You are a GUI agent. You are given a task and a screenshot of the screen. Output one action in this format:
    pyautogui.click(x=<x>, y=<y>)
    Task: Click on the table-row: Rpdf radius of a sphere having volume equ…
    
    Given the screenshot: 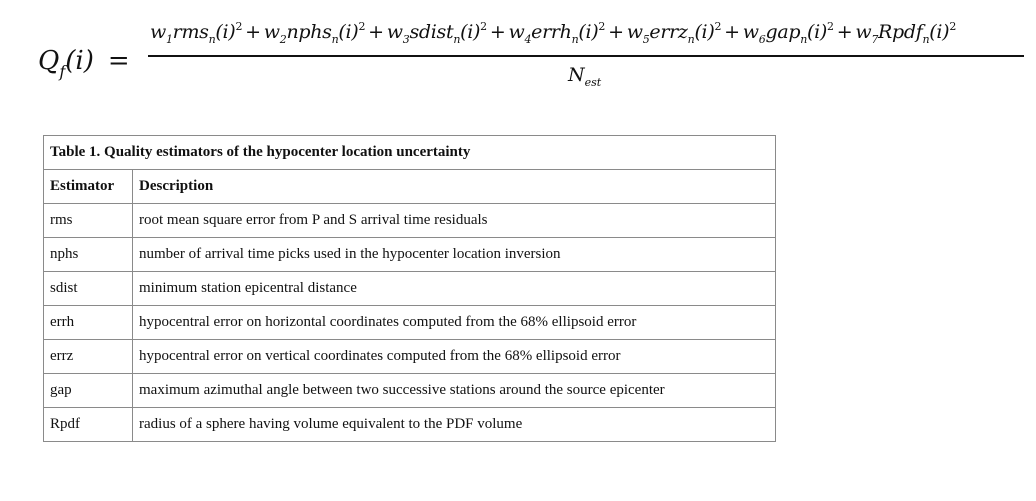 What is the action you would take?
    pyautogui.click(x=409, y=424)
    